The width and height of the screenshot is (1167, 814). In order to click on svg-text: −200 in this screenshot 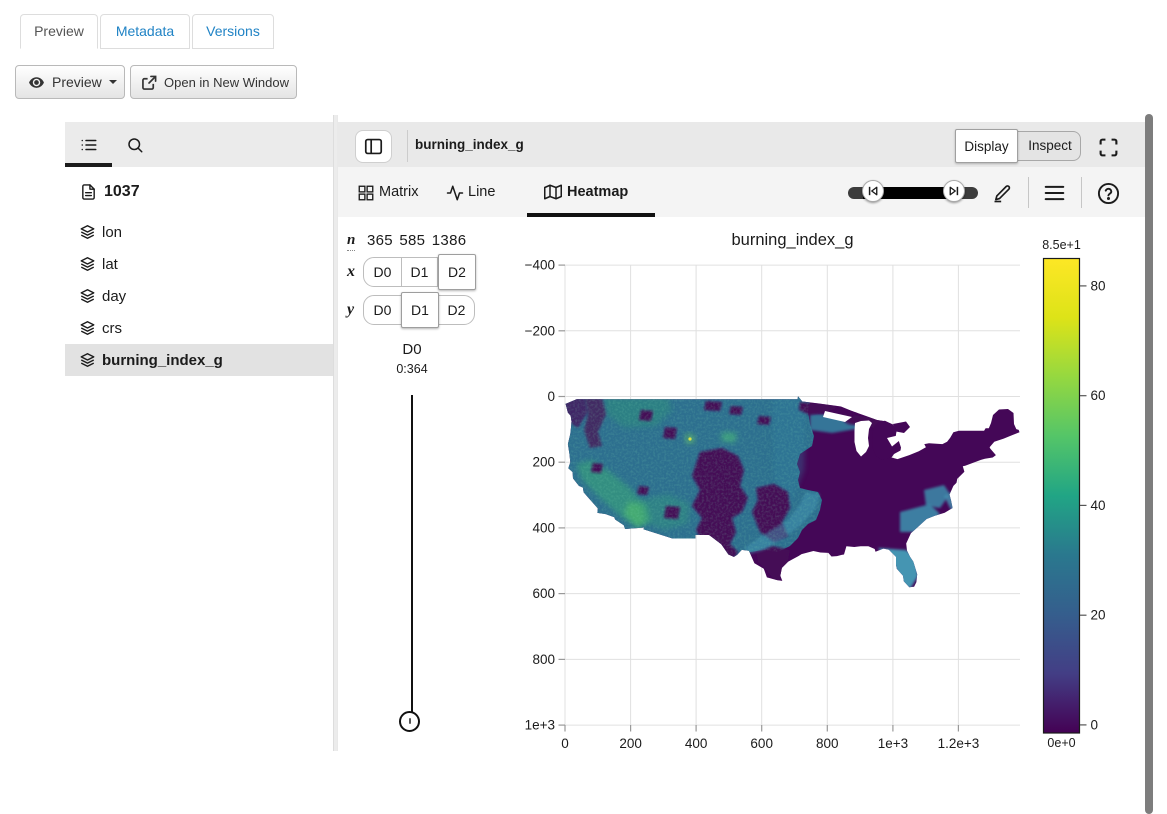, I will do `click(540, 330)`.